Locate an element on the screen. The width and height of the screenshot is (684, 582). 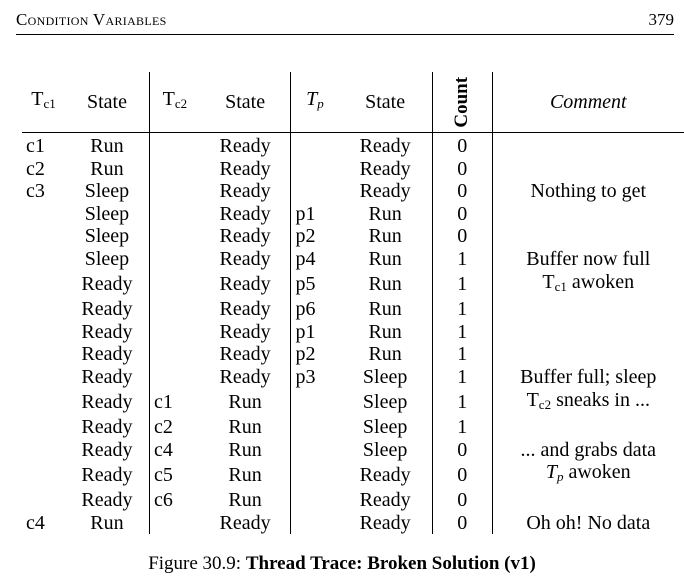
cell-state1: Run is located at coordinates (107, 522).